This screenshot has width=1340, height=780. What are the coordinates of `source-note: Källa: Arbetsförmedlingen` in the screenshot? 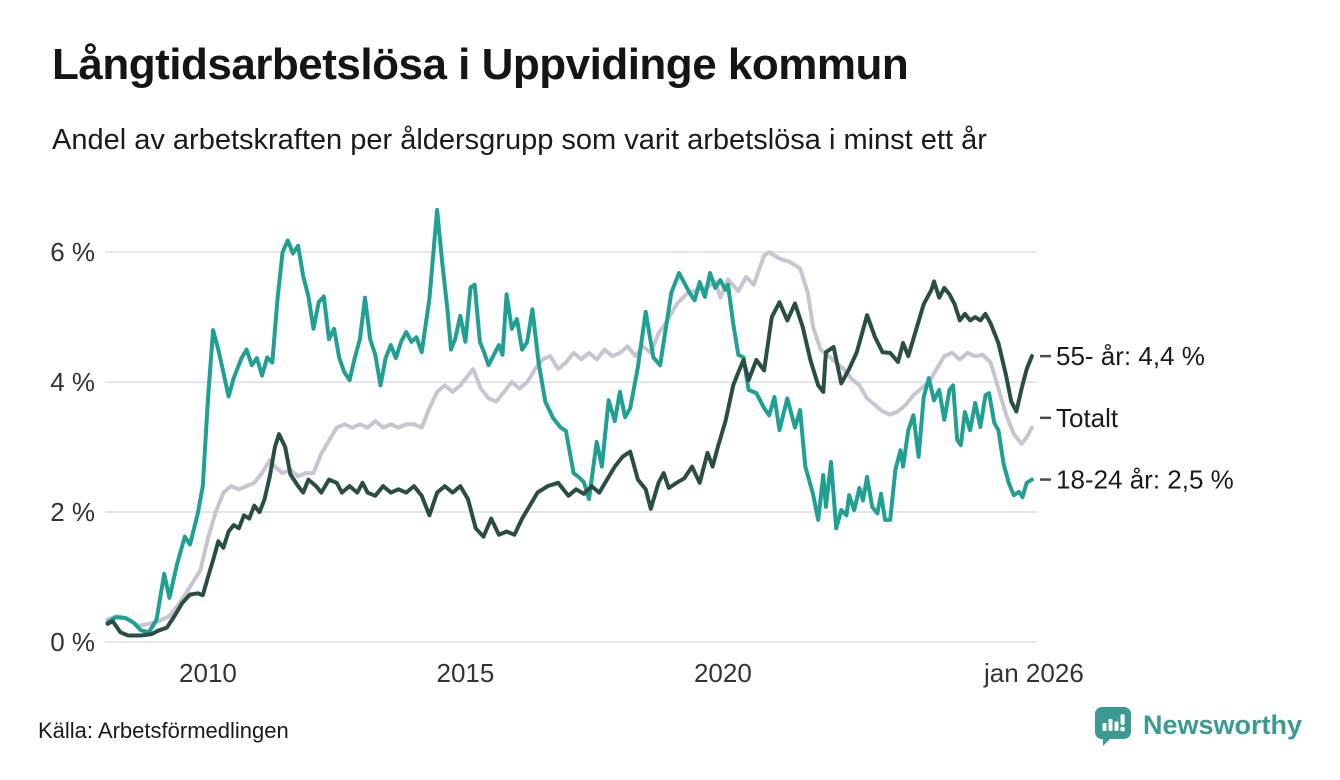 It's located at (163, 730).